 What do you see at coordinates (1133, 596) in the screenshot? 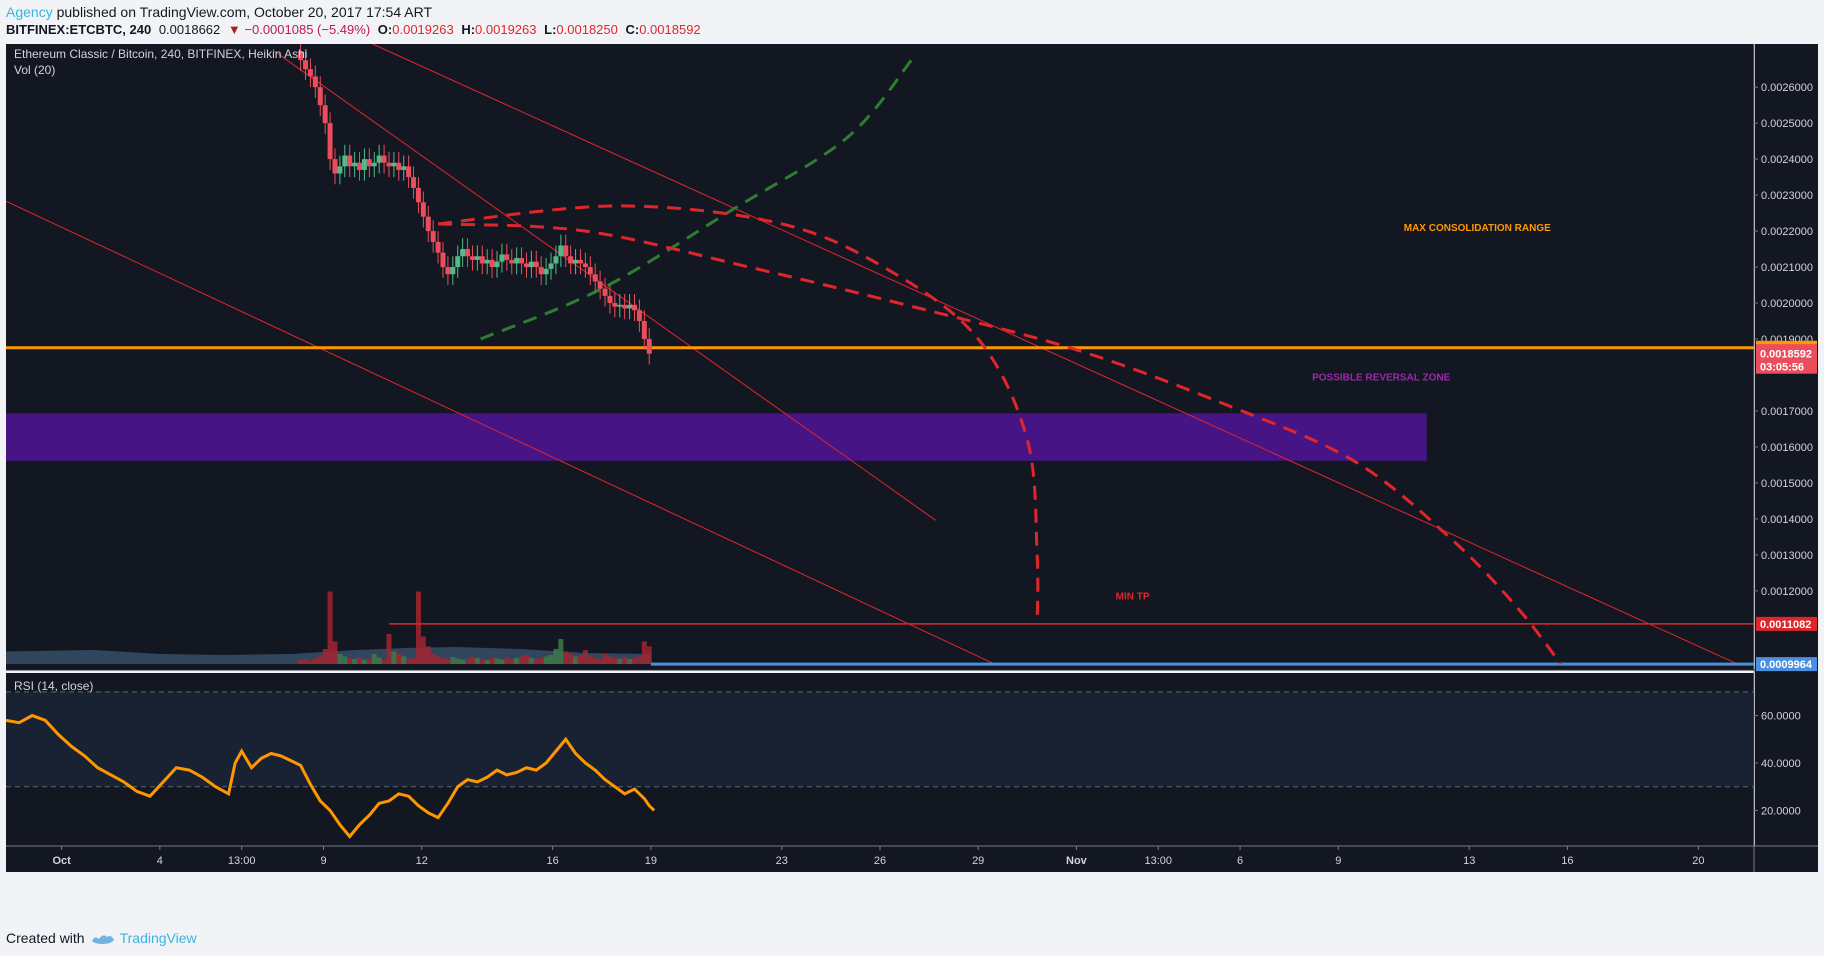
I see `annotation-label: MIN TP` at bounding box center [1133, 596].